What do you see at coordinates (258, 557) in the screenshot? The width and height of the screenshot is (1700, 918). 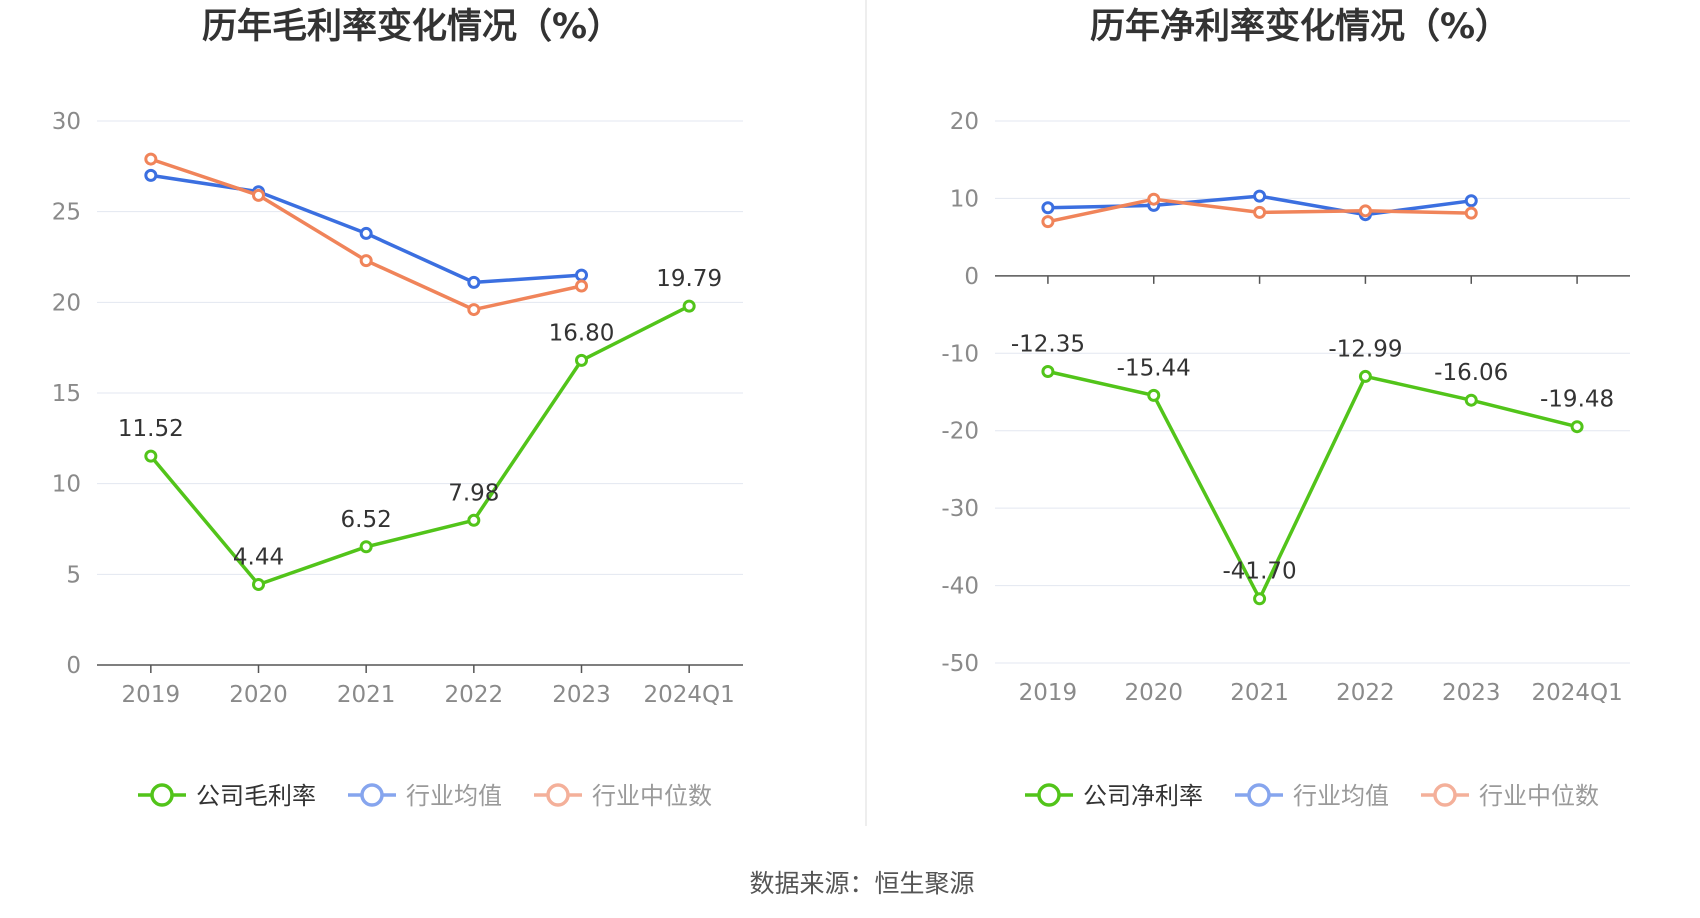 I see `data-label: 4.44` at bounding box center [258, 557].